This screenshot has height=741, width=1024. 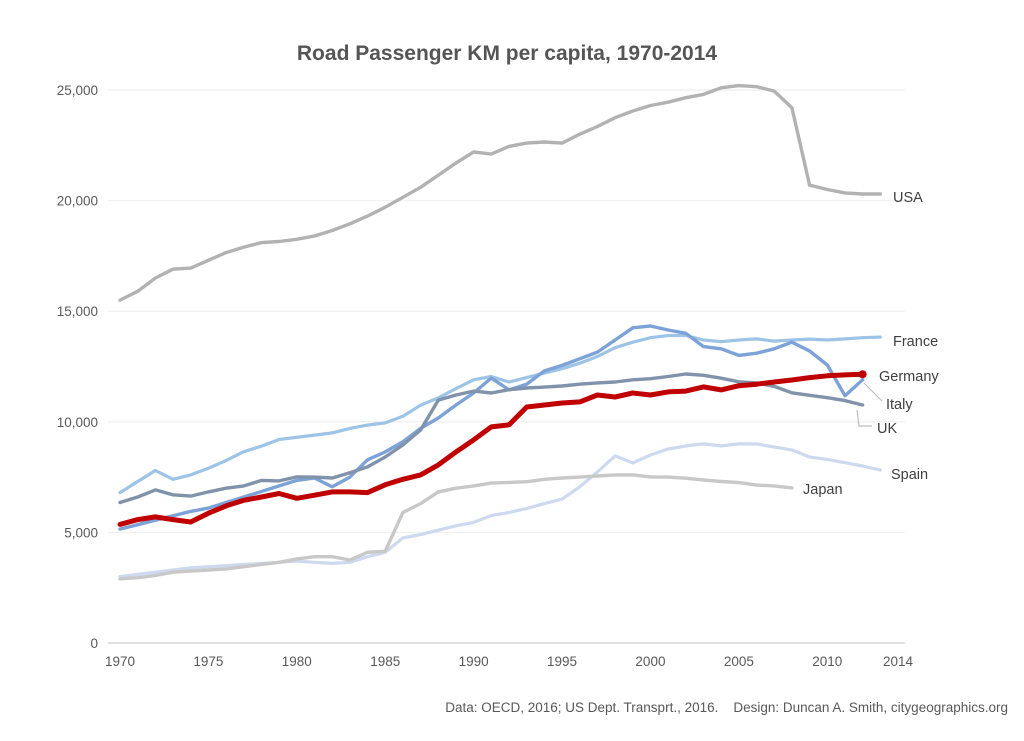 I want to click on x-tick-label: 1975, so click(x=208, y=661).